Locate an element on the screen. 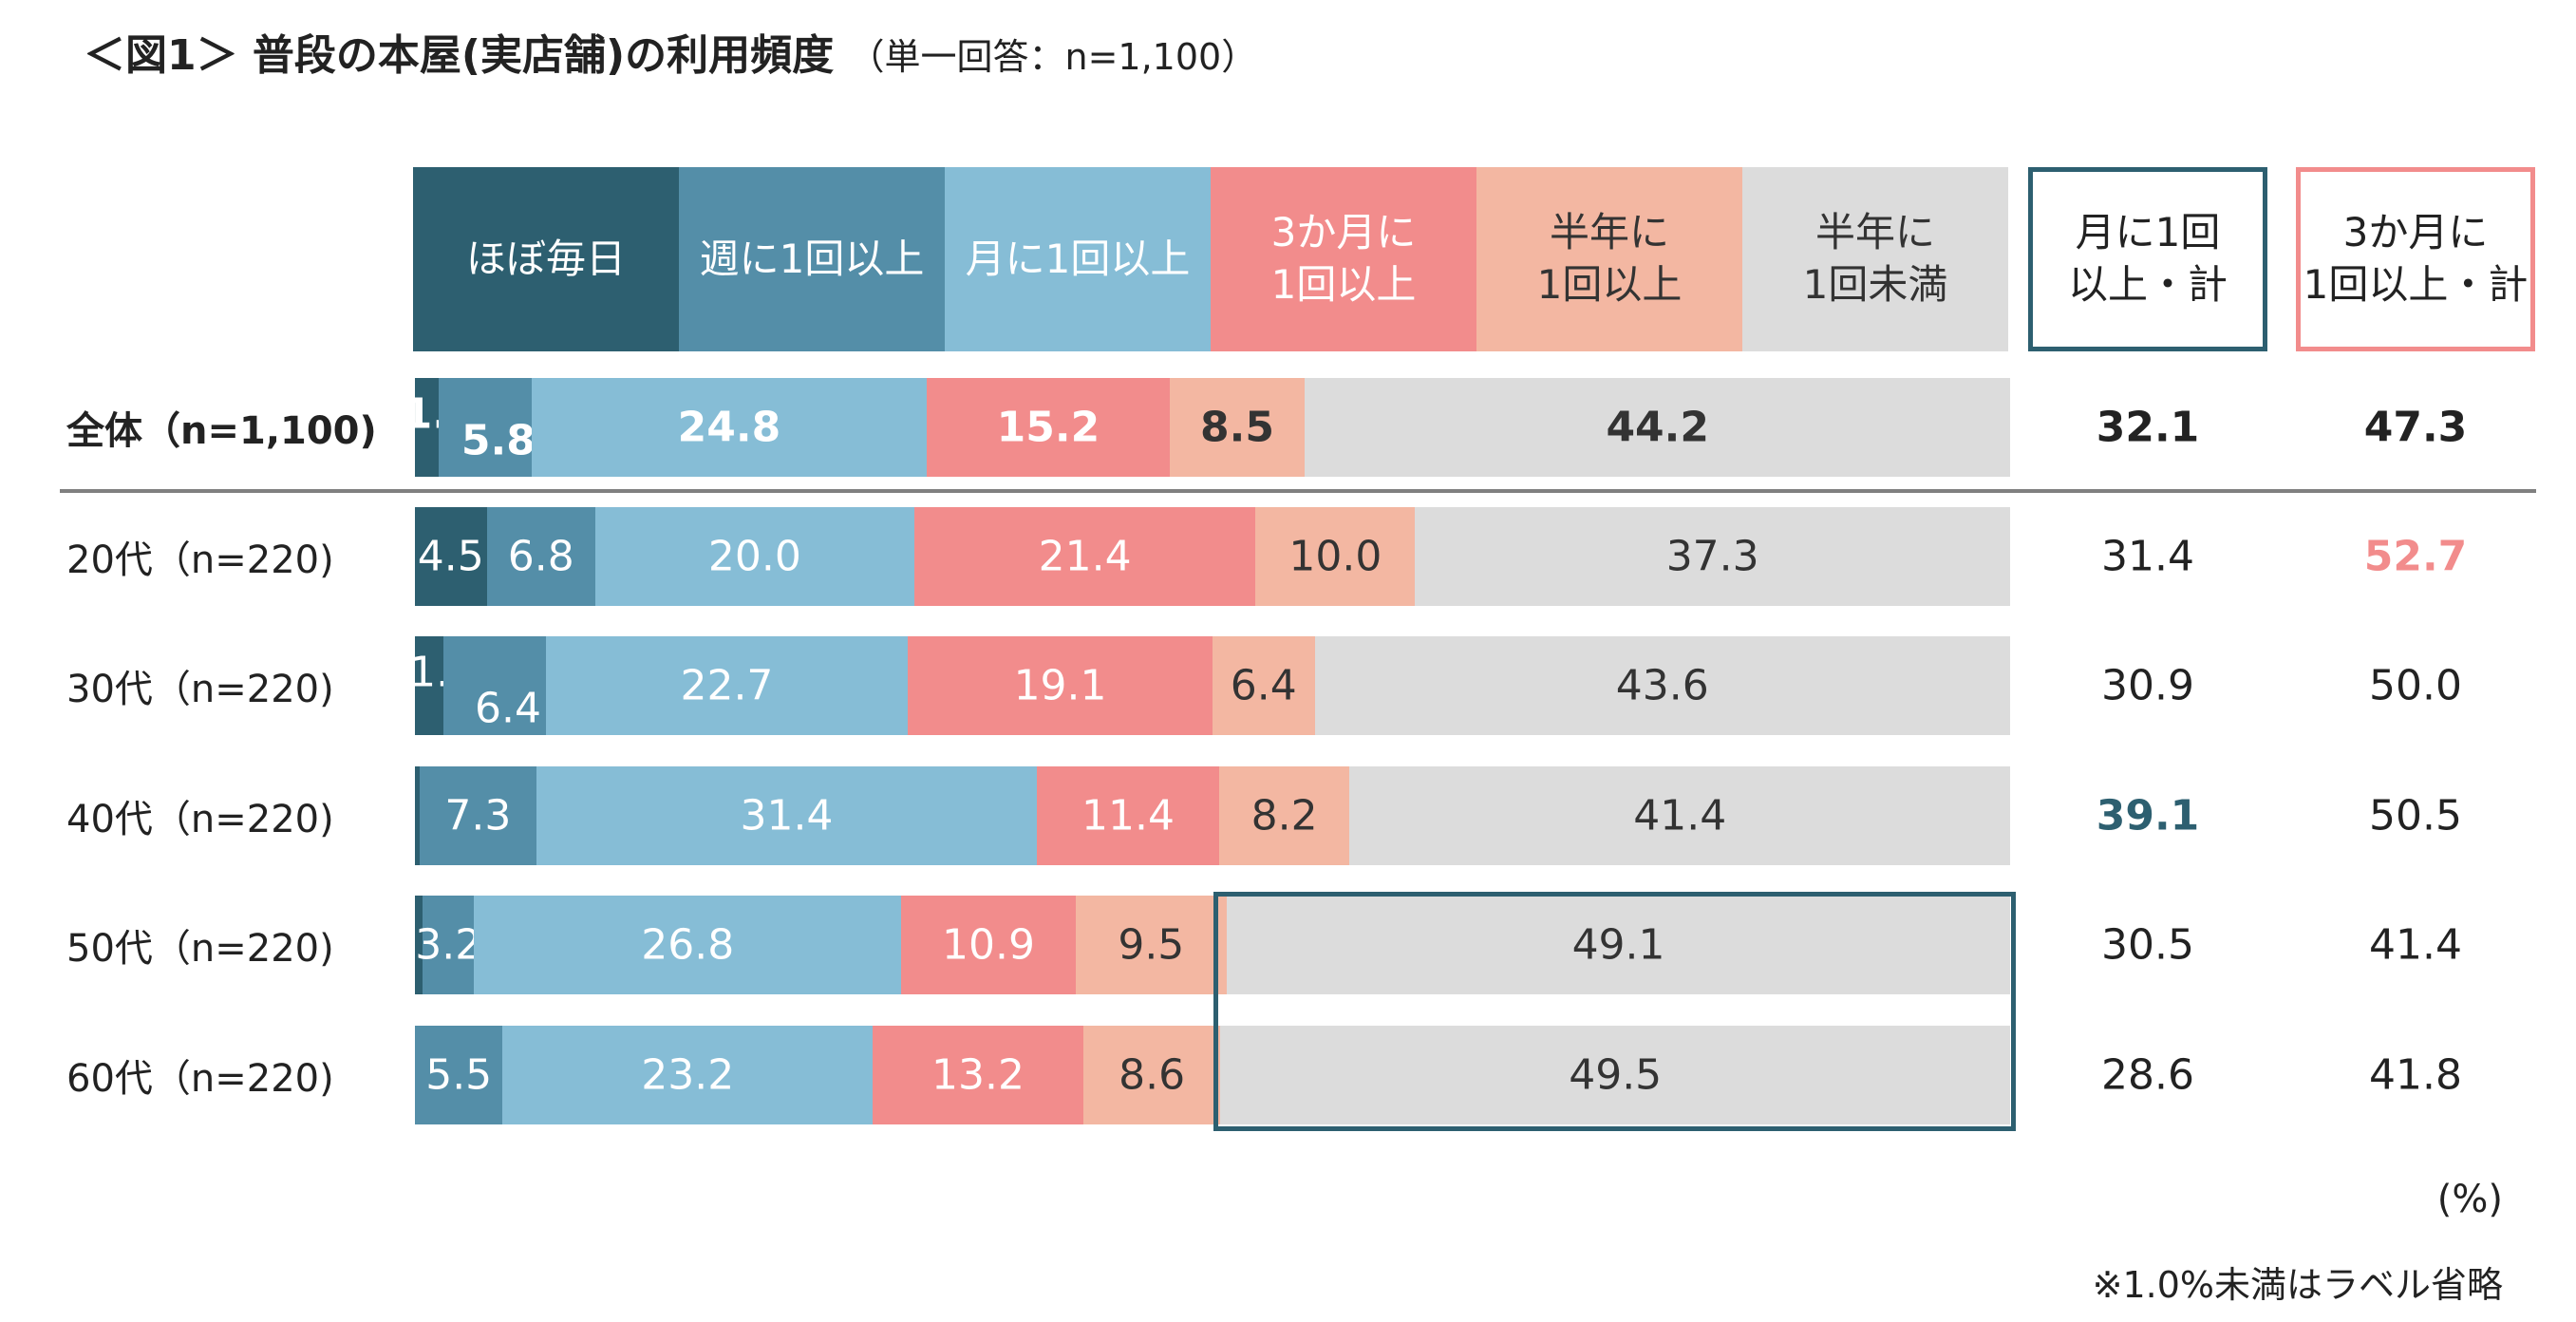  data-label: 20.0 is located at coordinates (754, 556).